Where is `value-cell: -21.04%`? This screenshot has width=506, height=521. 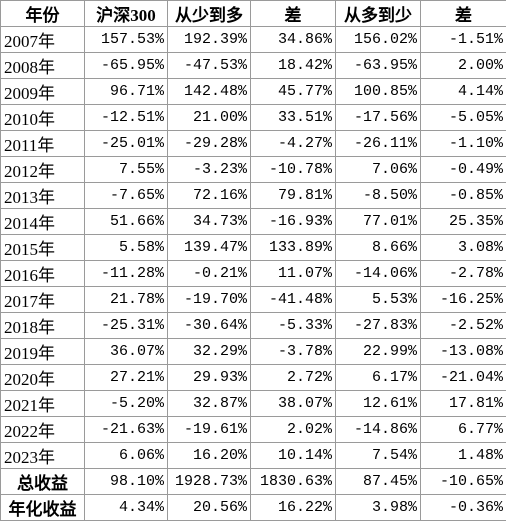 value-cell: -21.04% is located at coordinates (463, 378).